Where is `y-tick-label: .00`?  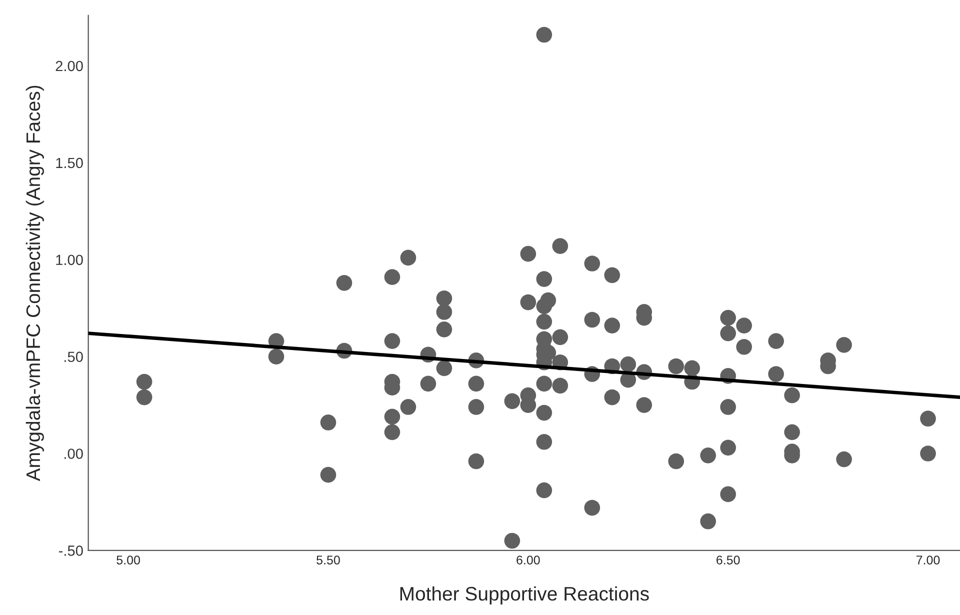 y-tick-label: .00 is located at coordinates (73, 453).